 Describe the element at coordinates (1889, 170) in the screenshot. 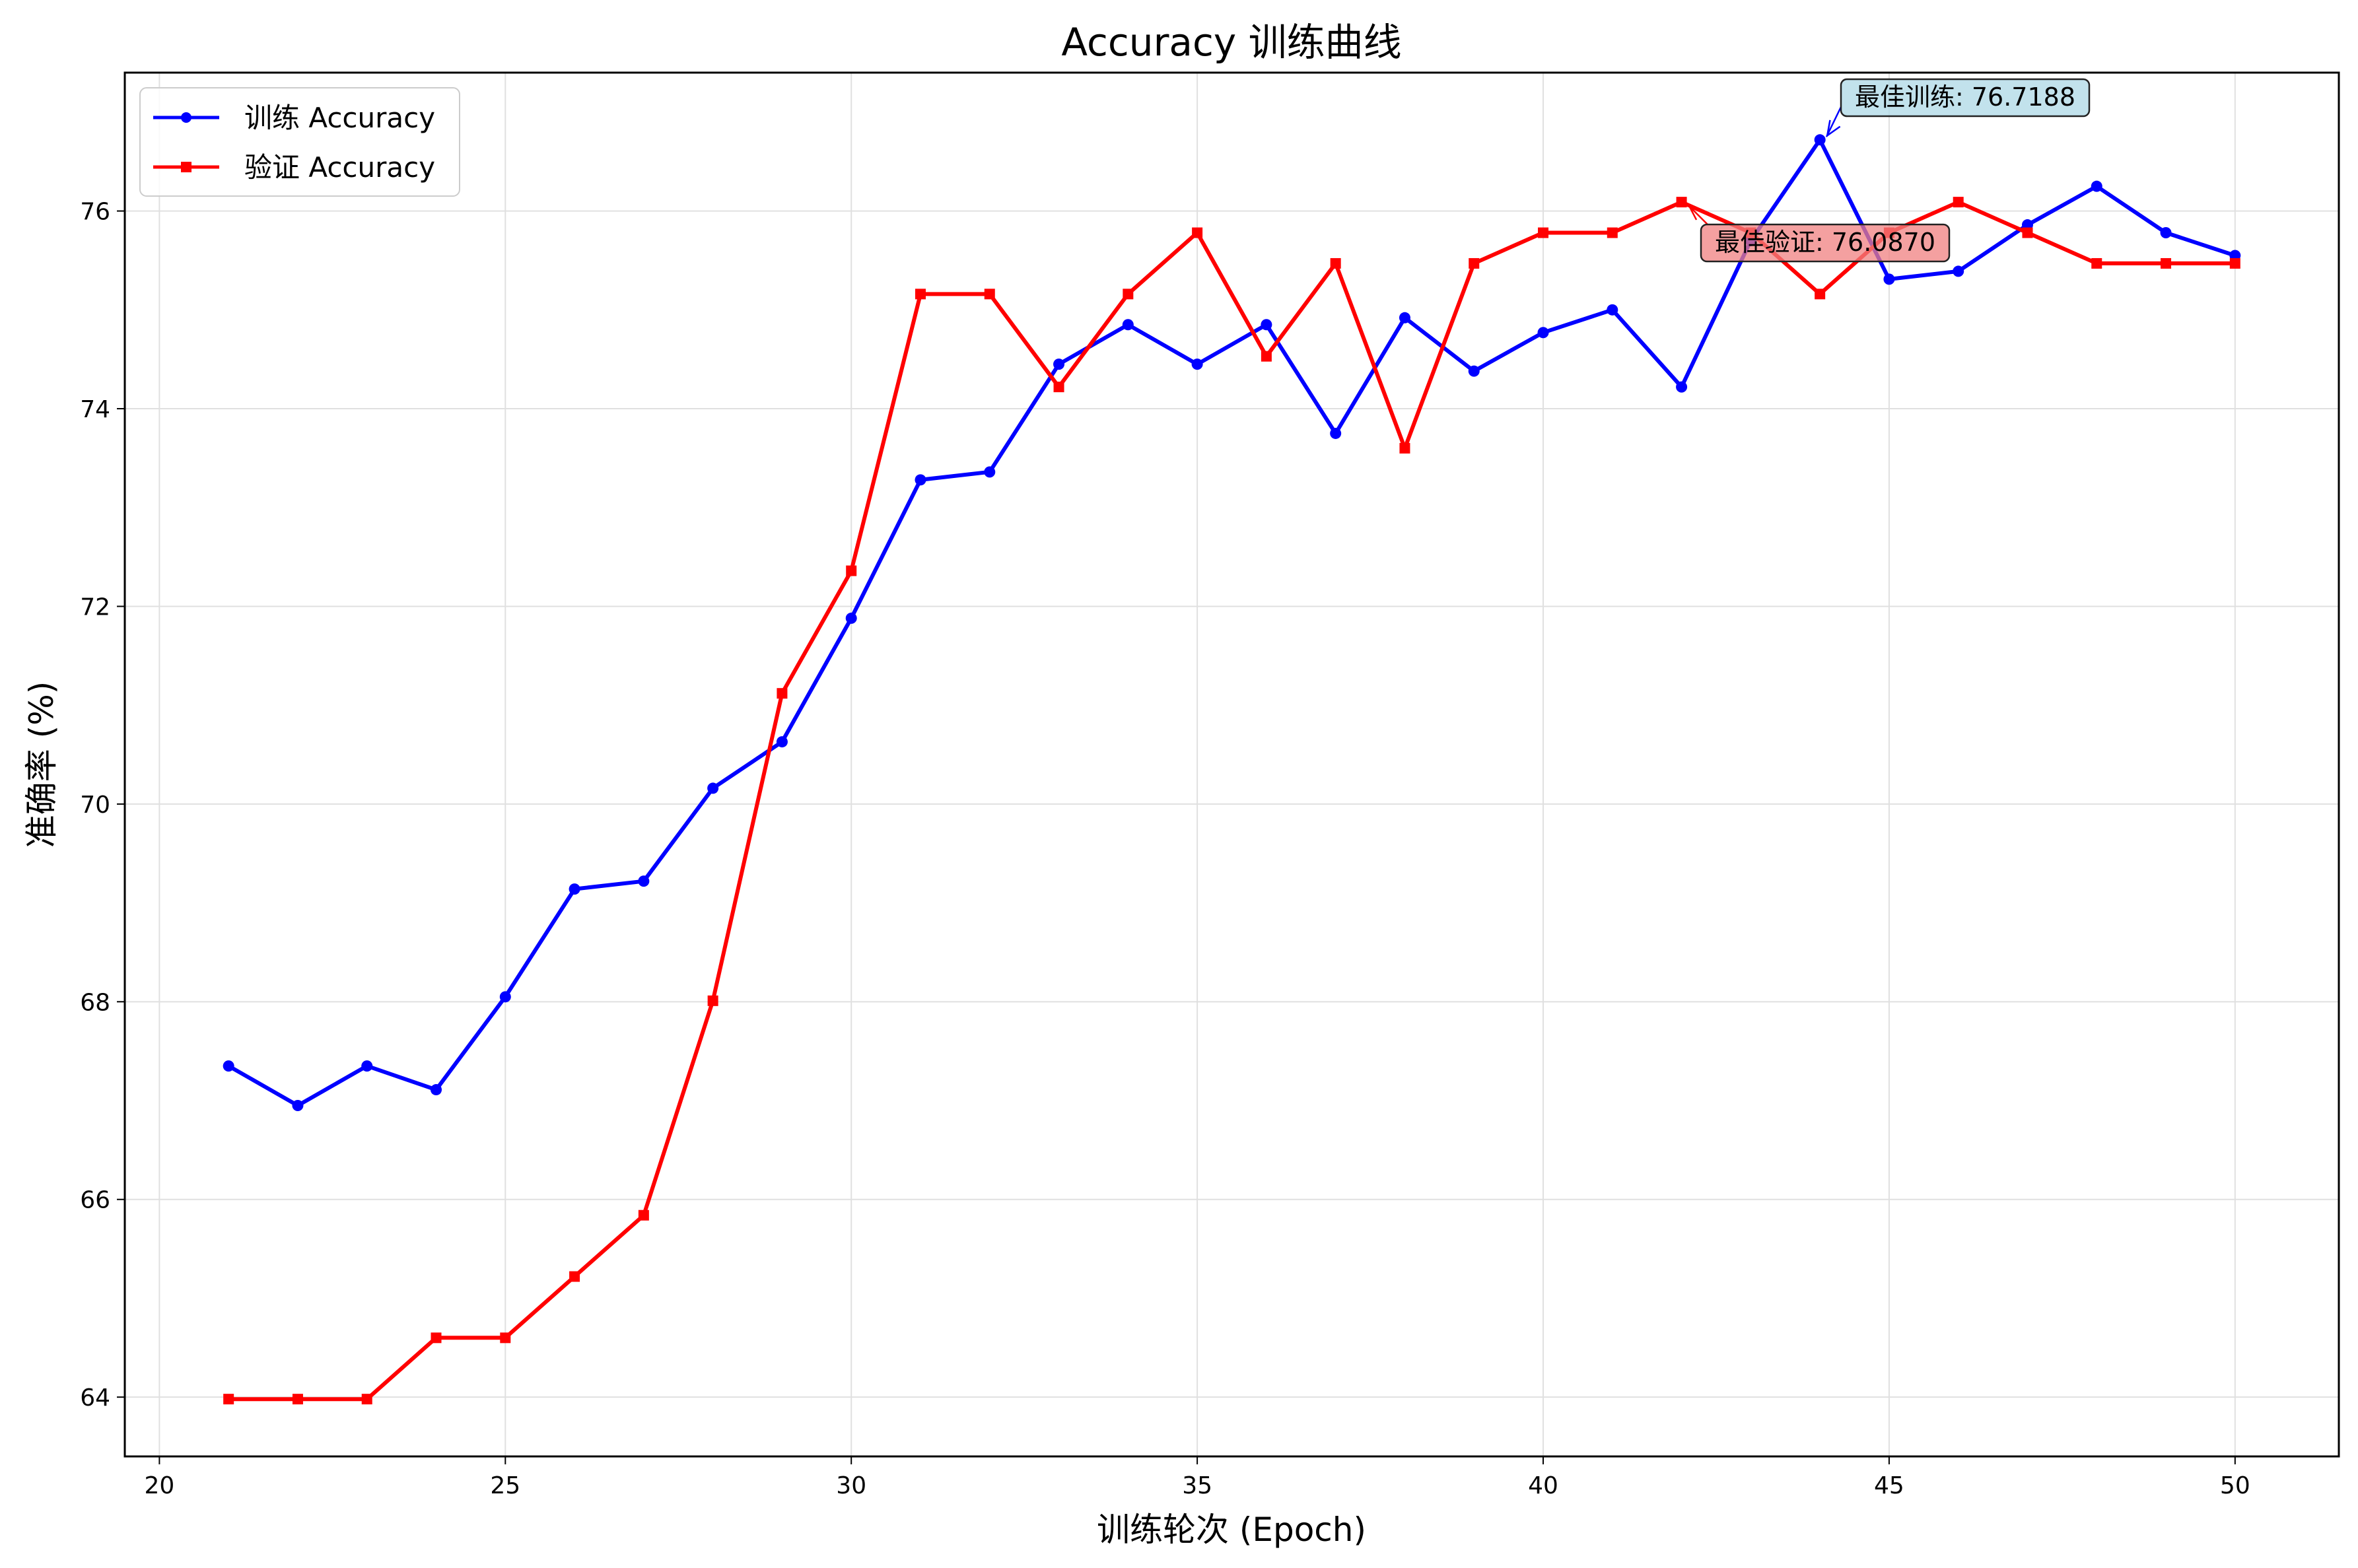

I see `annotations: 最佳训练: 76.7188 最佳验证: 76.0870` at that location.